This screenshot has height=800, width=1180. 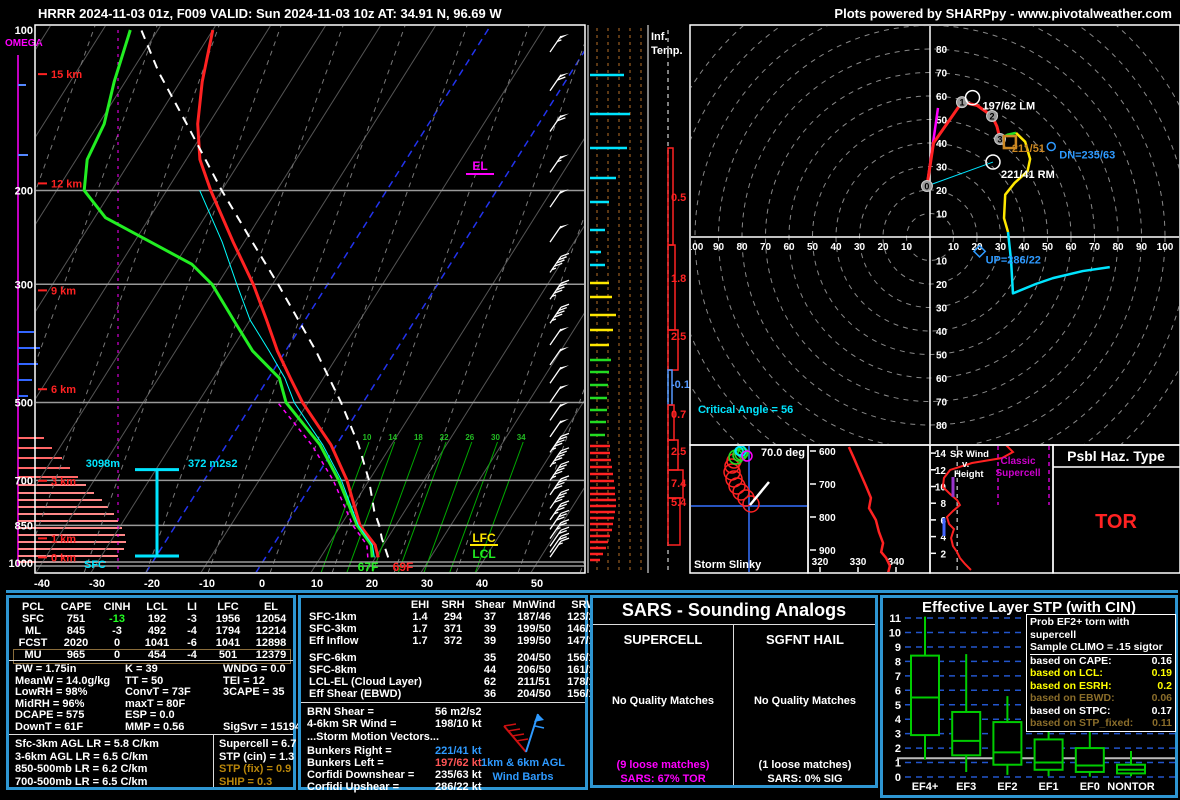 I want to click on hodo-trace-9-12km, so click(x=1058, y=263).